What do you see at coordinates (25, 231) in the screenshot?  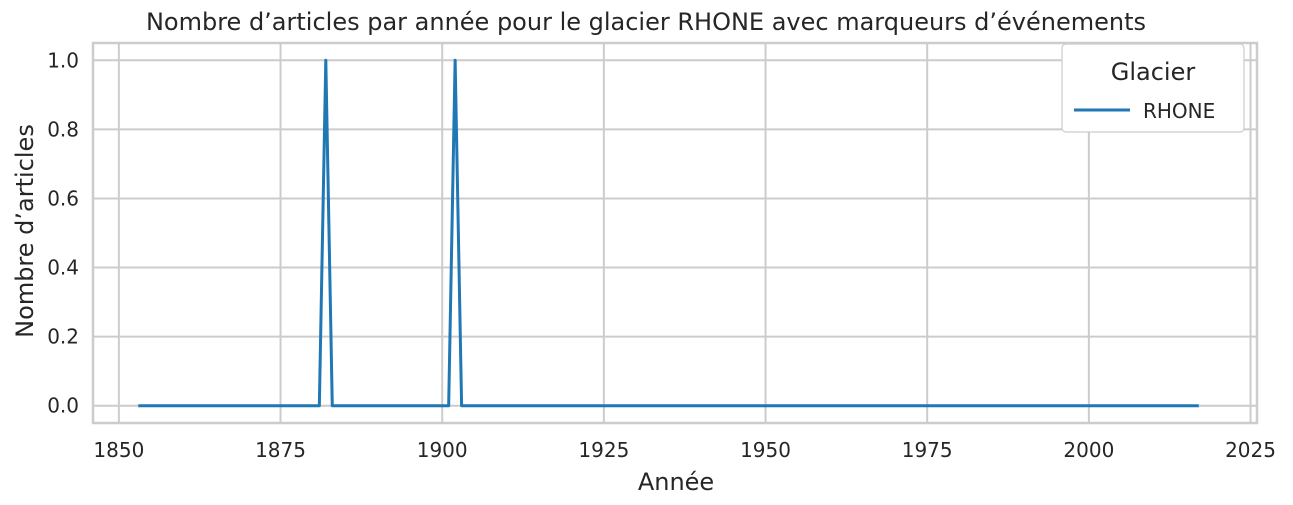 I see `y-axis-label: Nombre d’articles` at bounding box center [25, 231].